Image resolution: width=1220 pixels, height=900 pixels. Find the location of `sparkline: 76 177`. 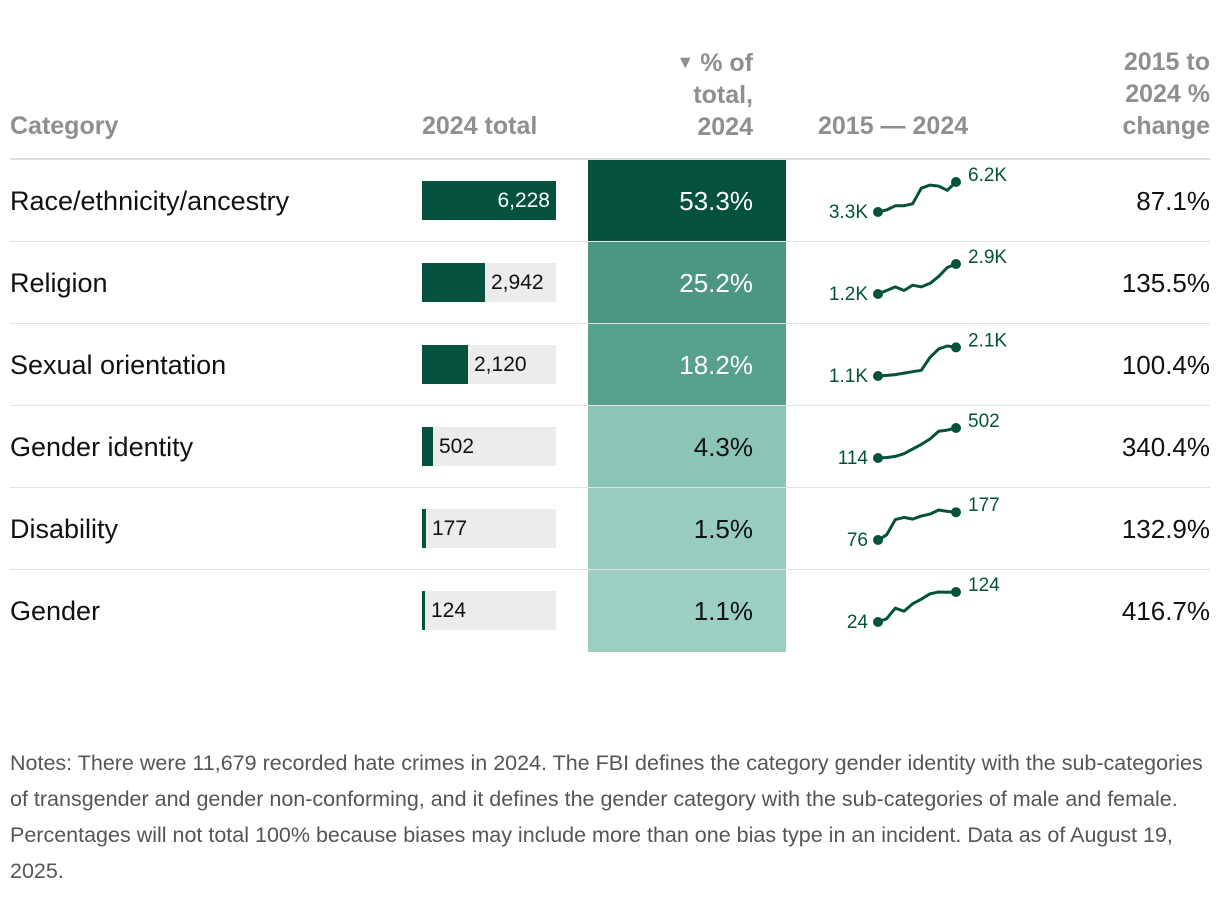

sparkline: 76 177 is located at coordinates (923, 523).